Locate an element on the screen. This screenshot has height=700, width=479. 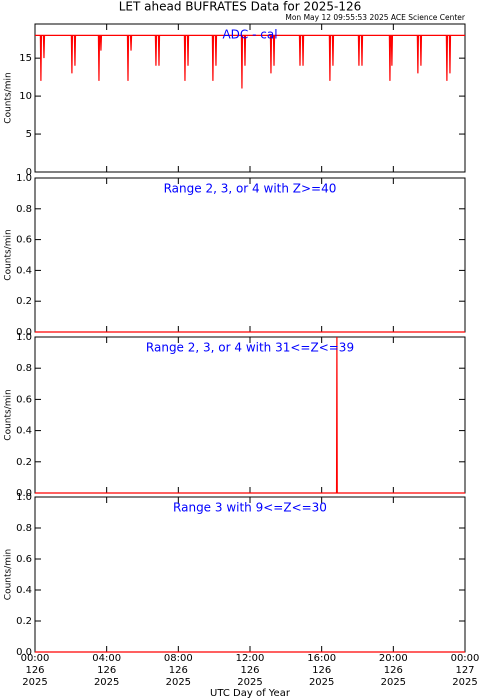
y-tick-label: 5 is located at coordinates (29, 134).